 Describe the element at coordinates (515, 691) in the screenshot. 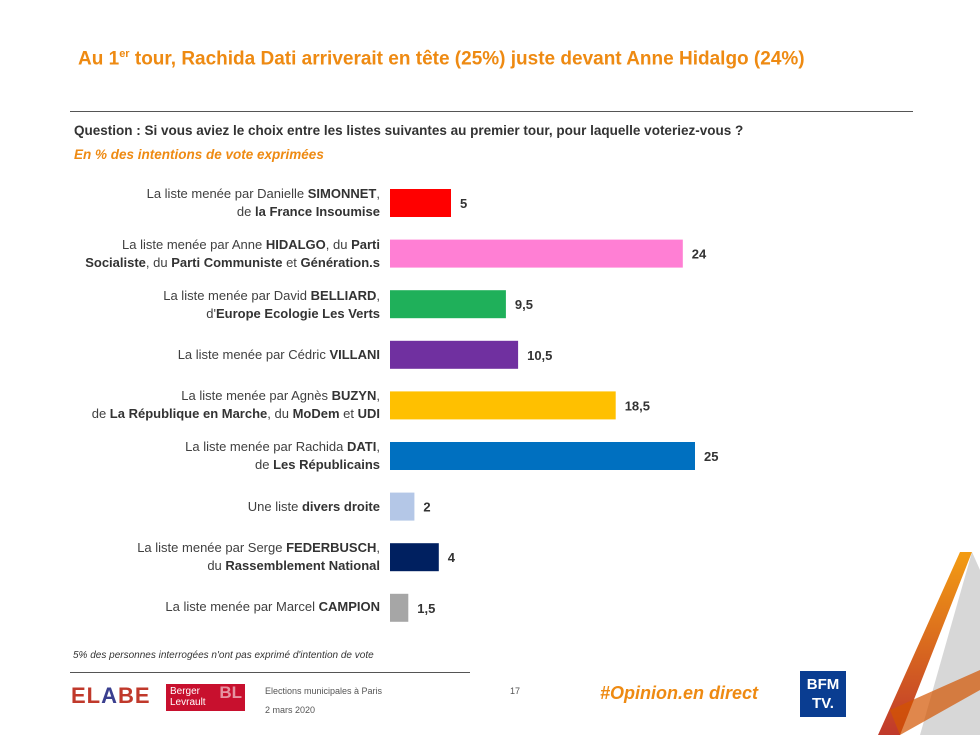

I see `page-number: 17` at that location.